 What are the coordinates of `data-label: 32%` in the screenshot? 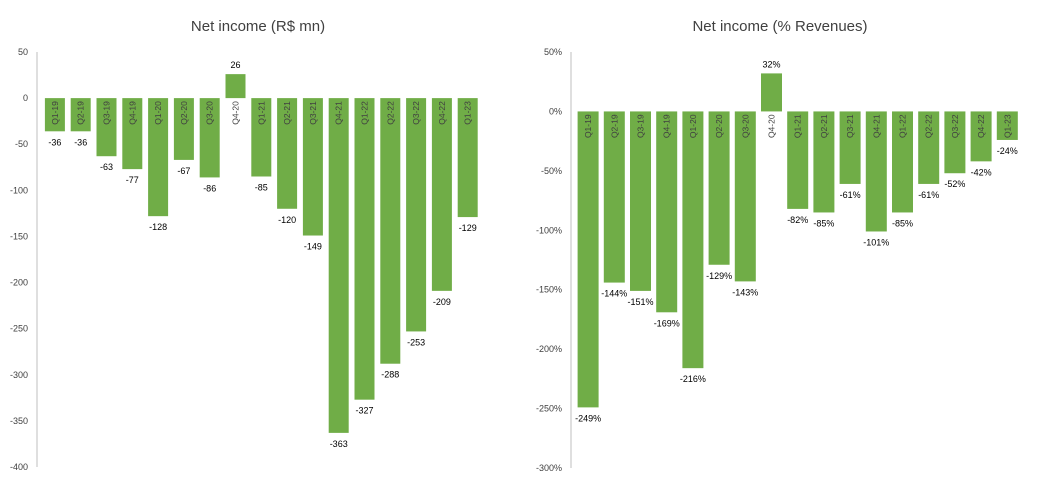 It's located at (771, 64).